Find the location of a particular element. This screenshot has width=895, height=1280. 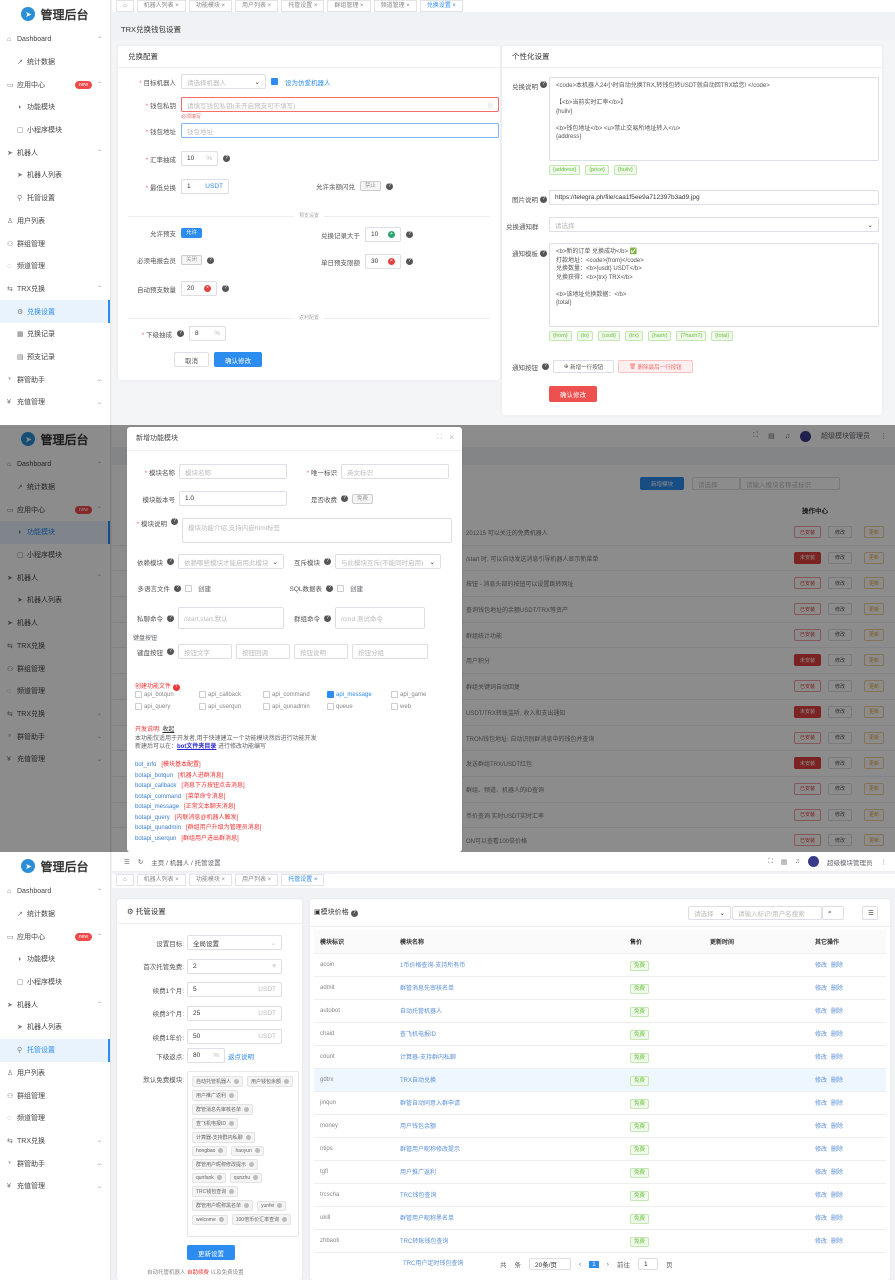

kb-text-input: 按钮文字 is located at coordinates (205, 651).